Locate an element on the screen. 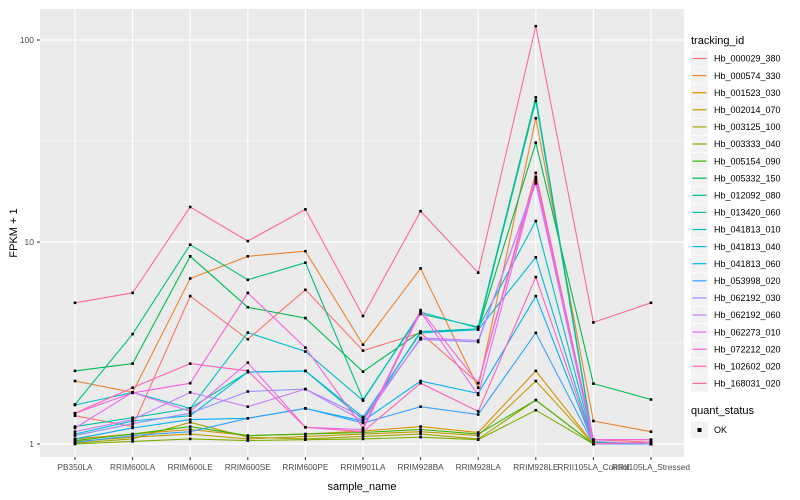 Image resolution: width=800 pixels, height=500 pixels. legend-item-ok: OK is located at coordinates (709, 430).